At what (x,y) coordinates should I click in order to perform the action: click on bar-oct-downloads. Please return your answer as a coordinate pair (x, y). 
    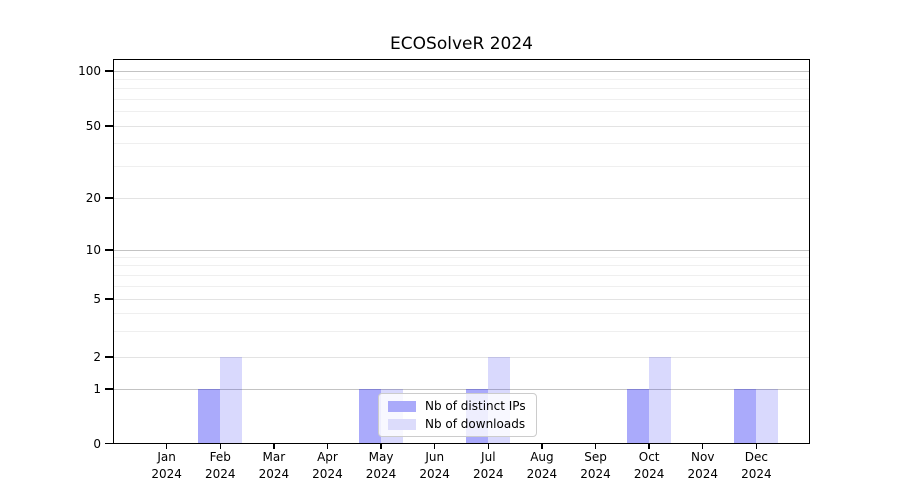
    Looking at the image, I should click on (660, 400).